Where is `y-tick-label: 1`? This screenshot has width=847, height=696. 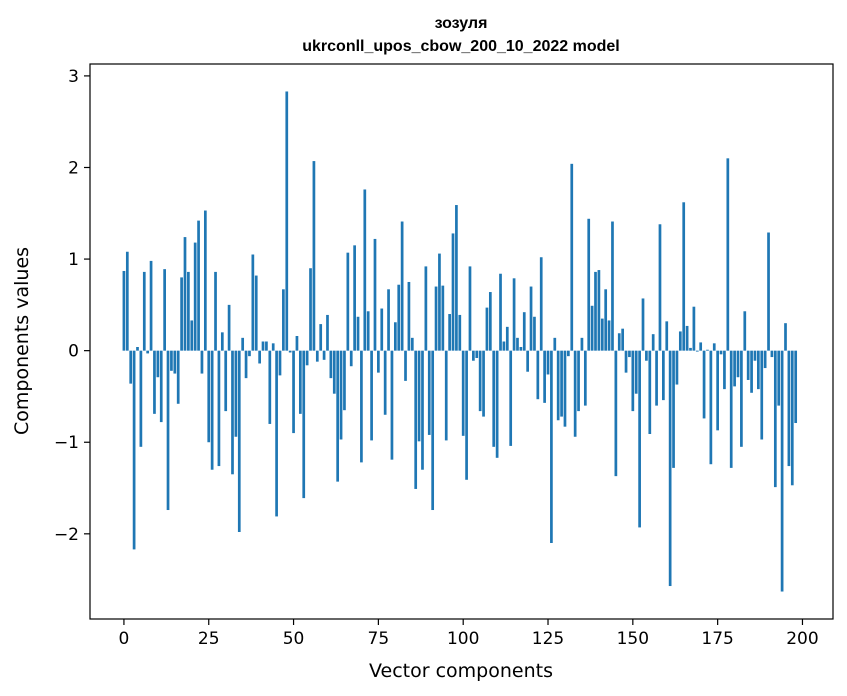
y-tick-label: 1 is located at coordinates (73, 260).